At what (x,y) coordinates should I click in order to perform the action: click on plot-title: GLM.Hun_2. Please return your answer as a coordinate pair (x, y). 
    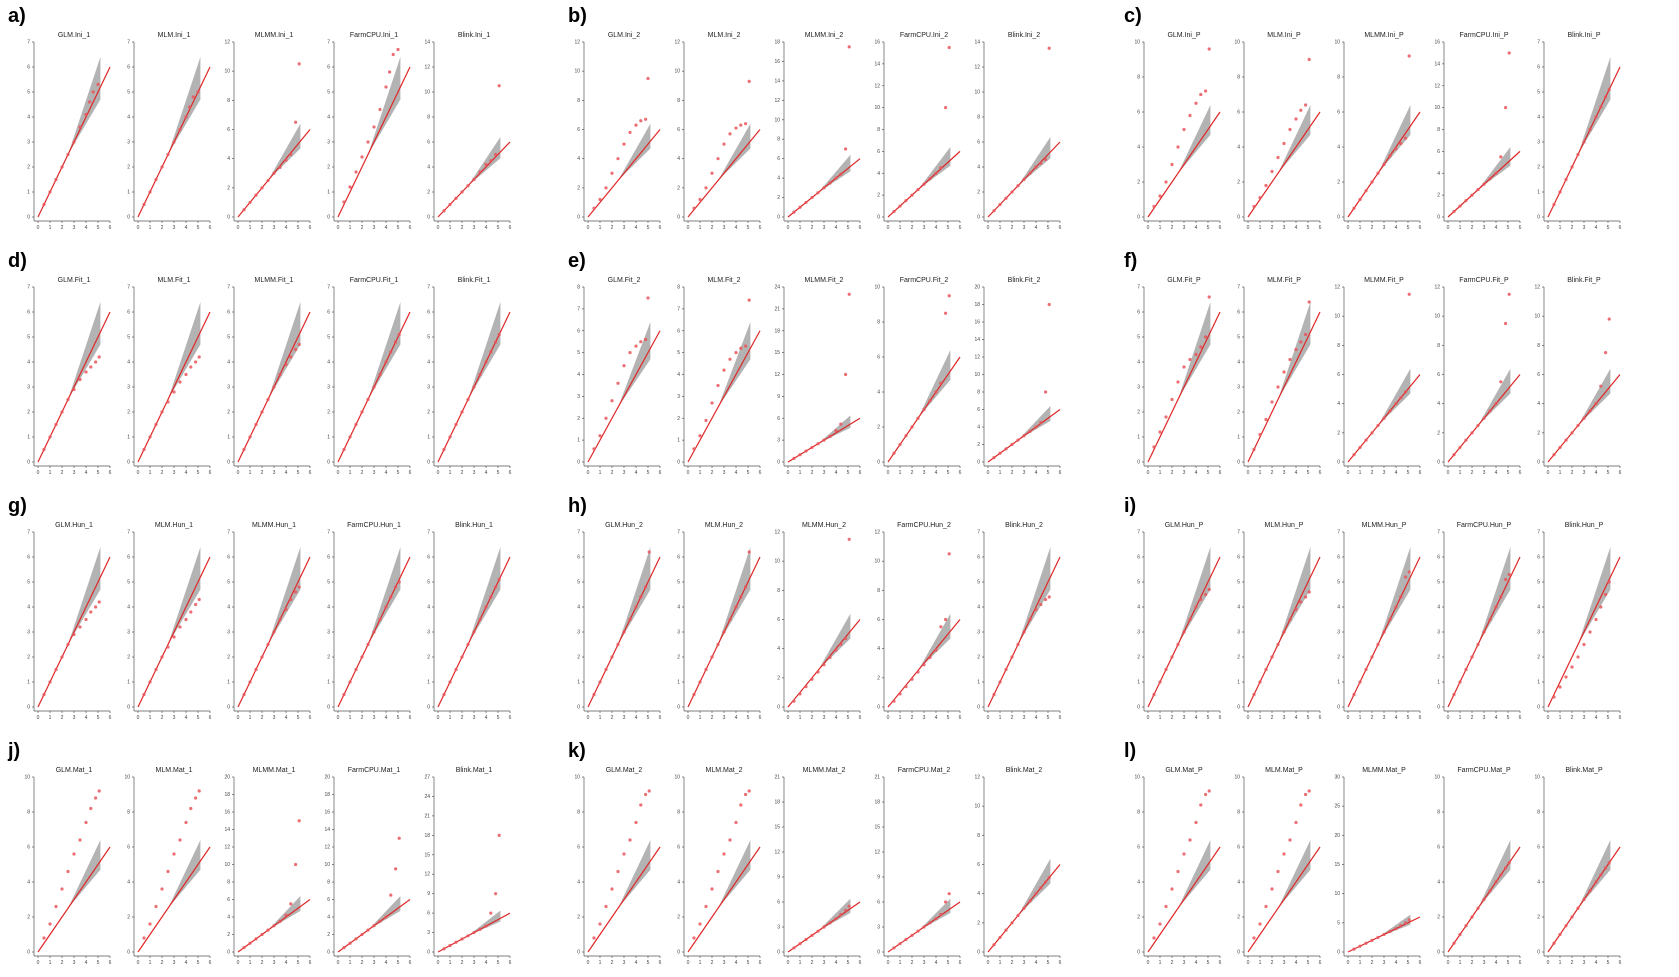
    Looking at the image, I should click on (624, 525).